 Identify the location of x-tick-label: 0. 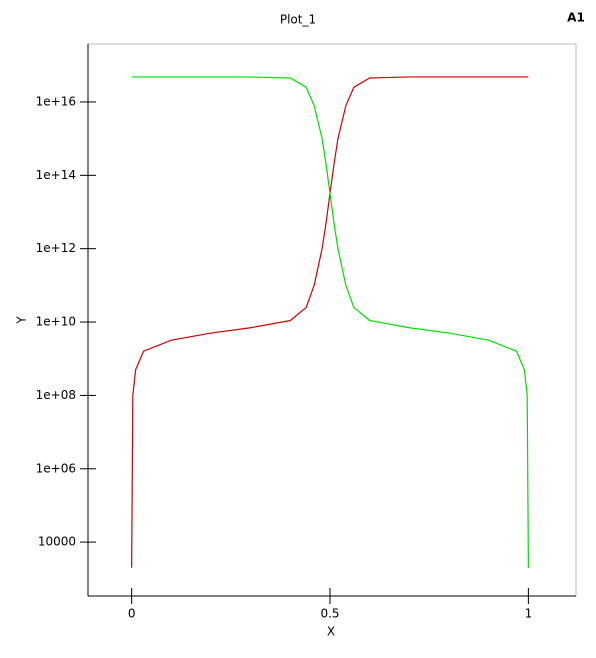
(132, 614).